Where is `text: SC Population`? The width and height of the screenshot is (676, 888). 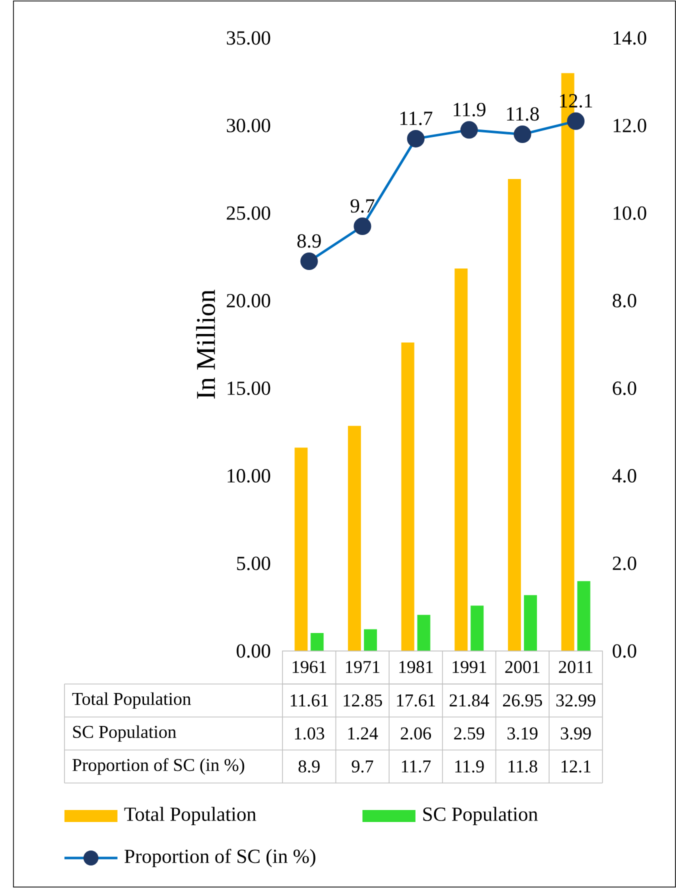 text: SC Population is located at coordinates (124, 733).